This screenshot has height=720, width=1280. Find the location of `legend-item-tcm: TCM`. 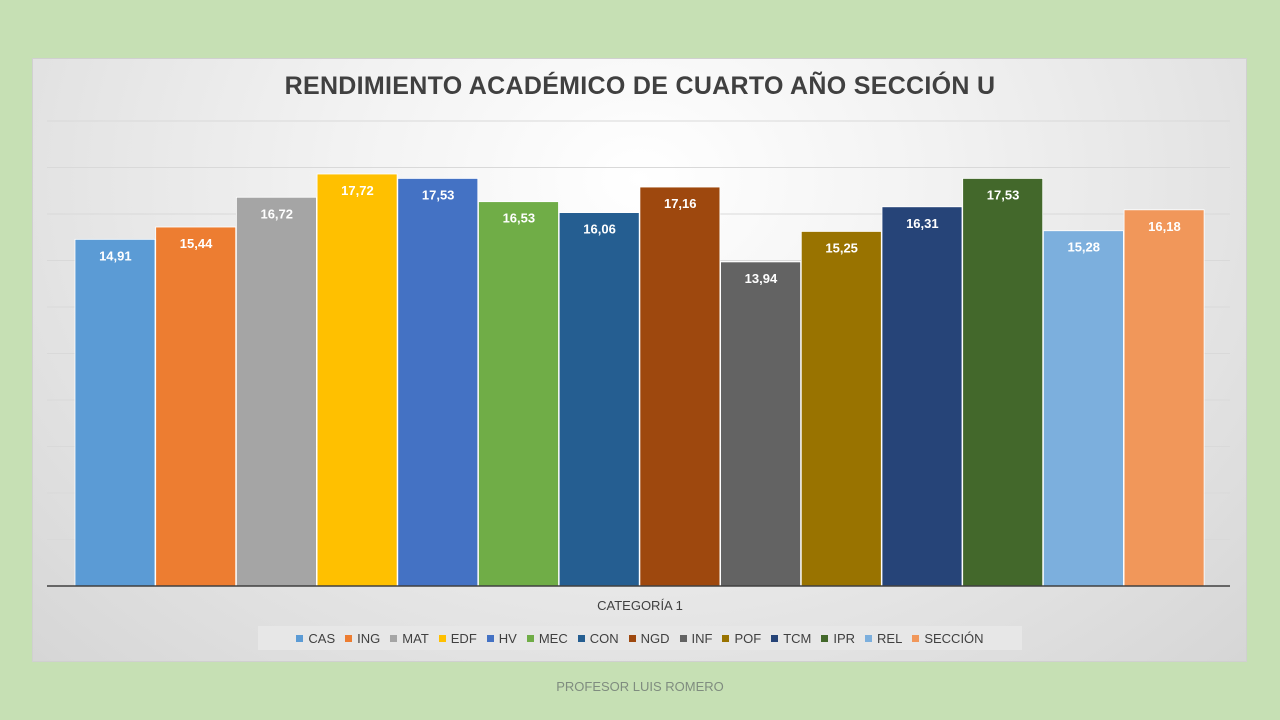

legend-item-tcm: TCM is located at coordinates (791, 638).